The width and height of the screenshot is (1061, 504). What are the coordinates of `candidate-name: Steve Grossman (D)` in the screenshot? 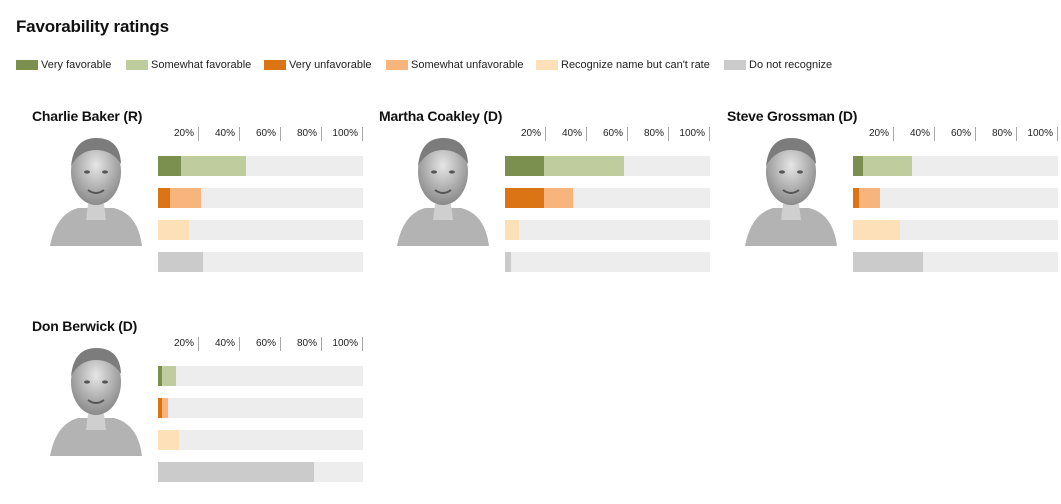 It's located at (792, 116).